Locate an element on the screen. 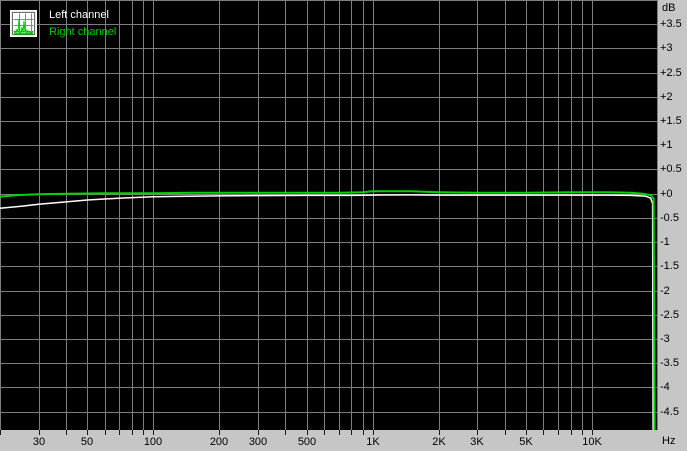  y-axis-tick-label: +0 is located at coordinates (666, 194).